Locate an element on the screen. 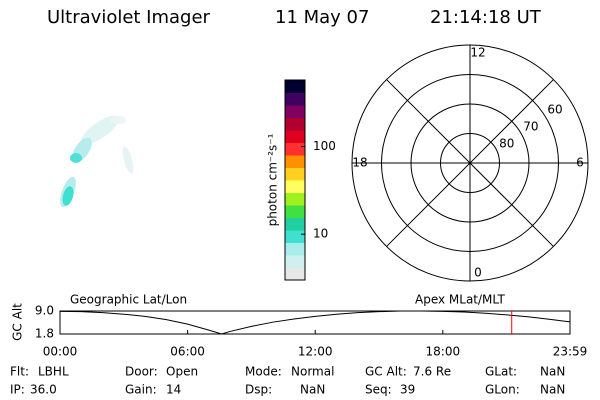  field-label: Seq: is located at coordinates (378, 390).